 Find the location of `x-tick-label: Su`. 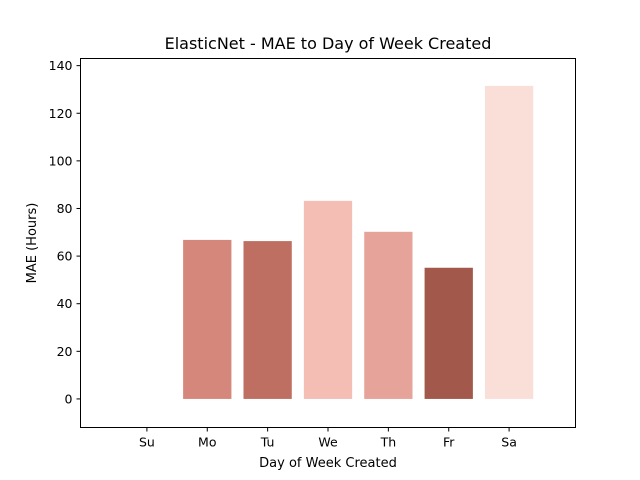

x-tick-label: Su is located at coordinates (147, 442).